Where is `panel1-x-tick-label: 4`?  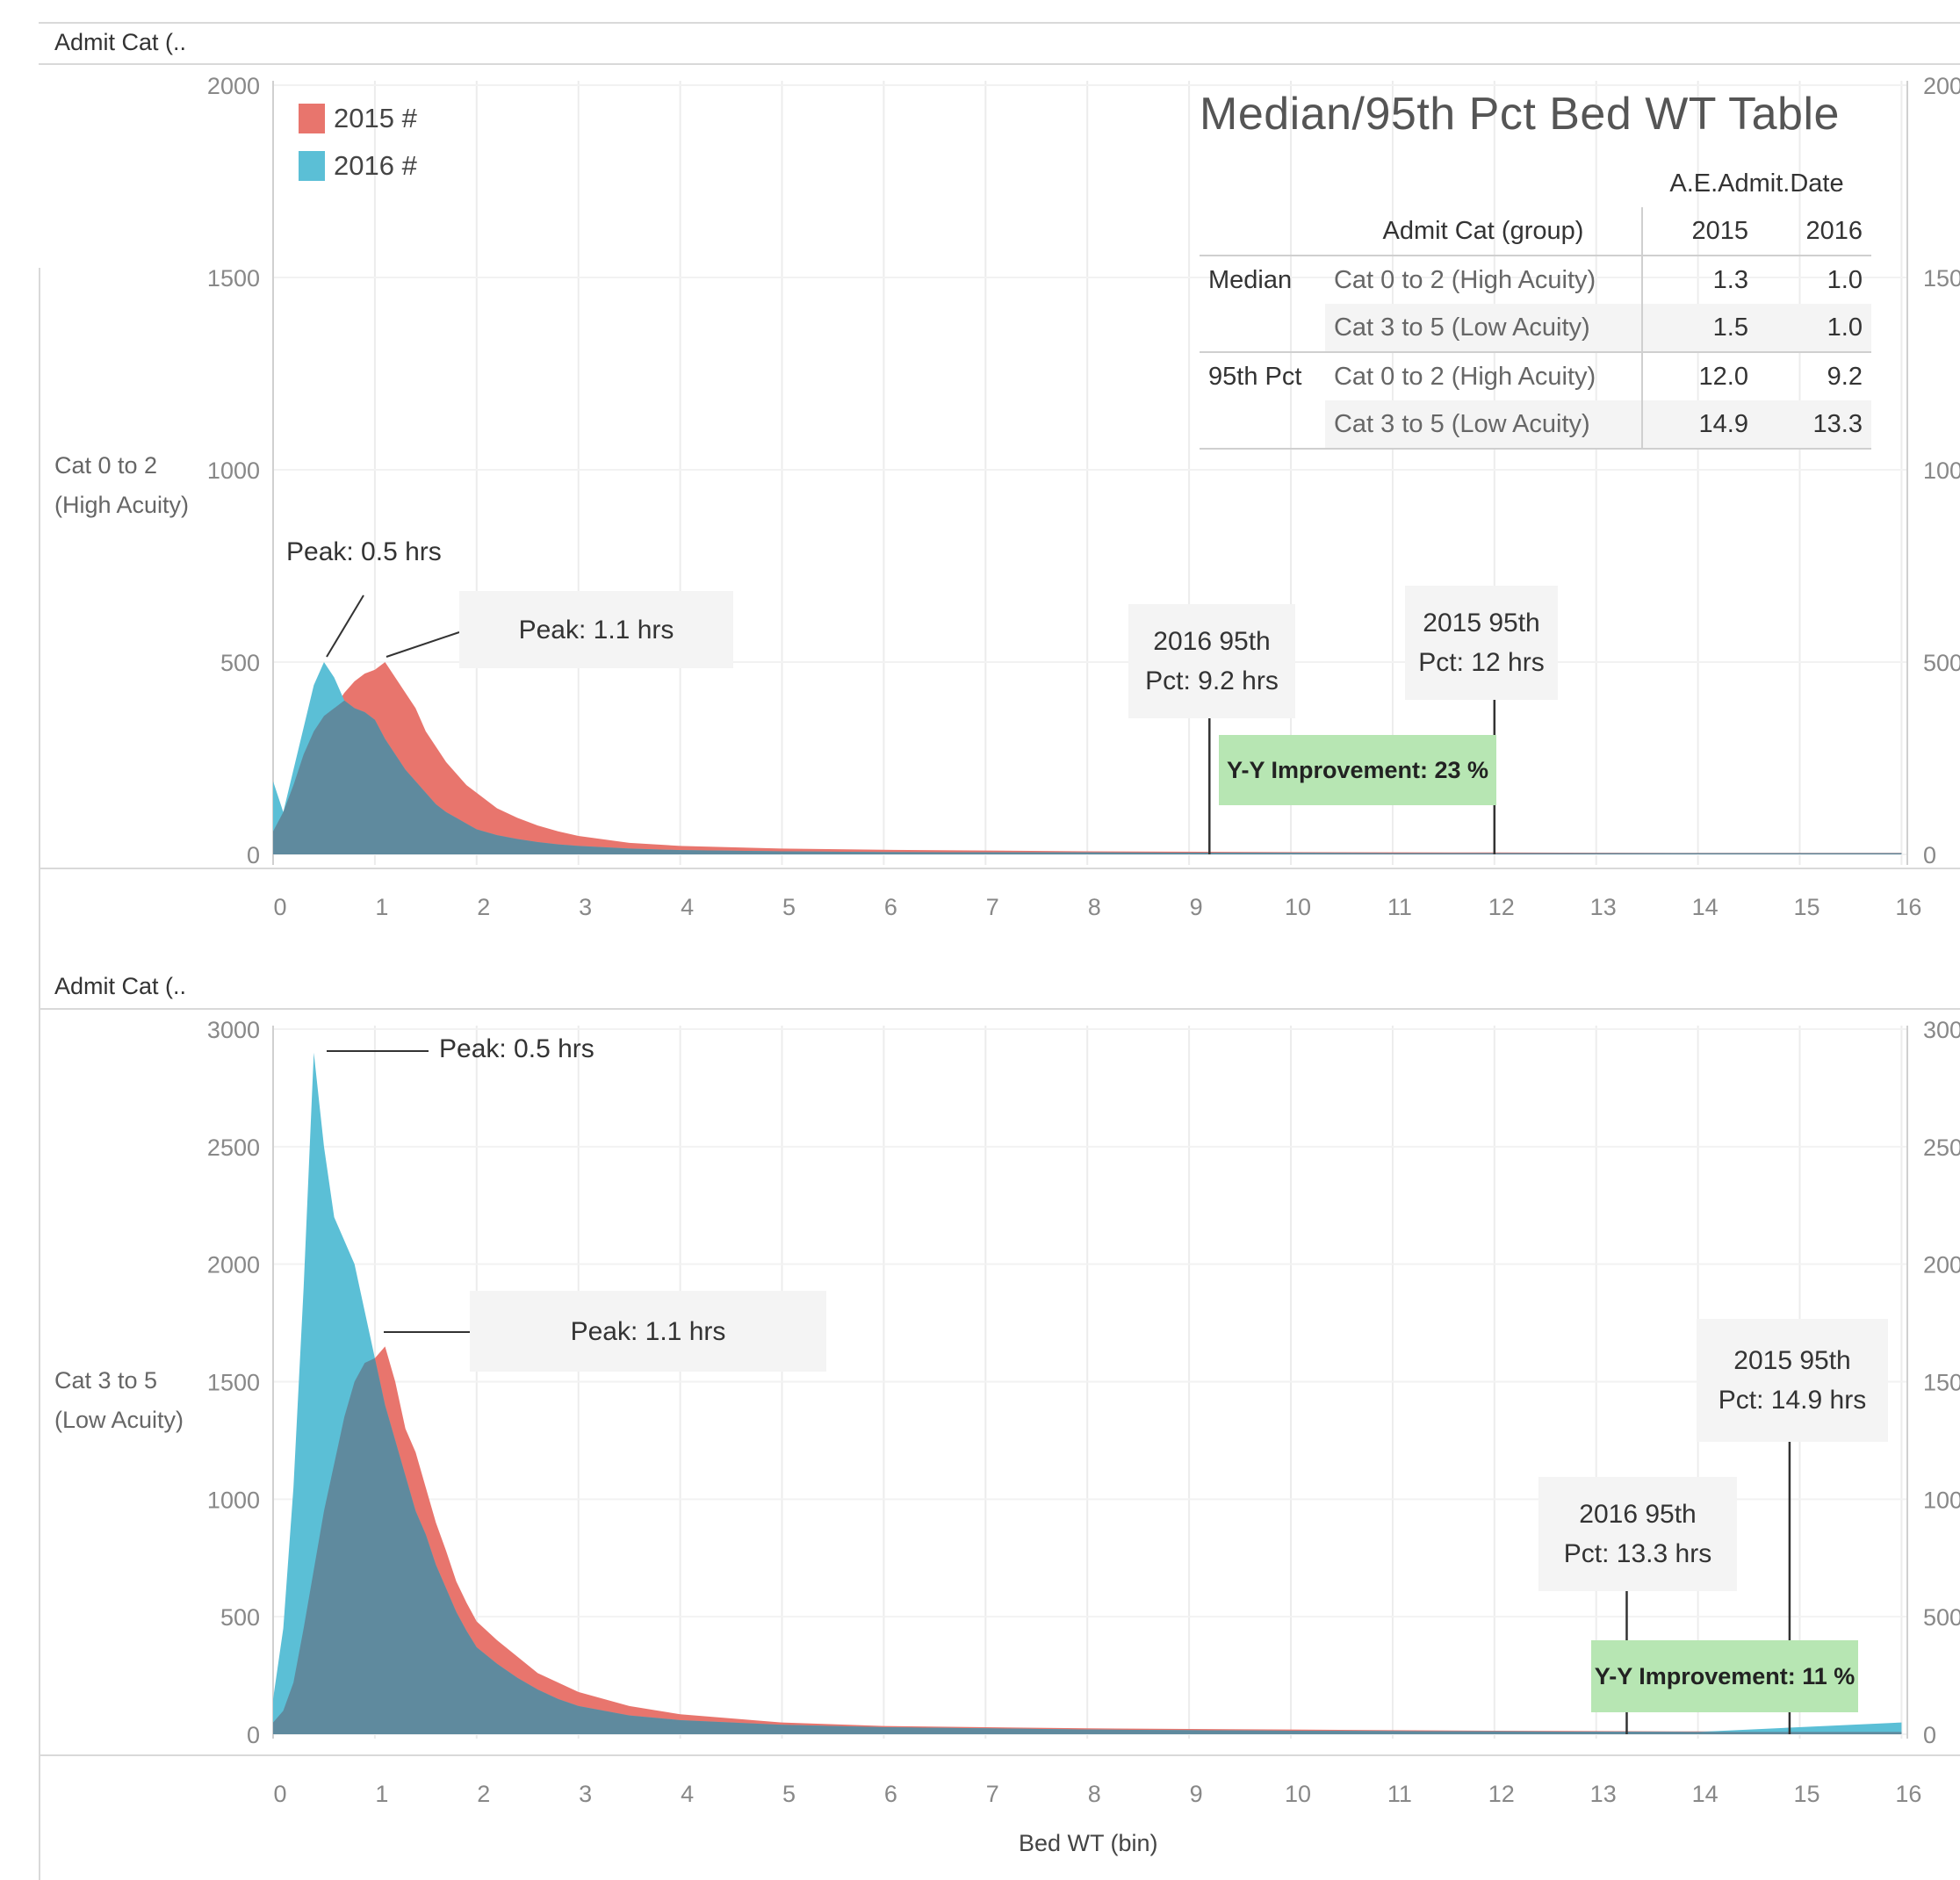 panel1-x-tick-label: 4 is located at coordinates (687, 907).